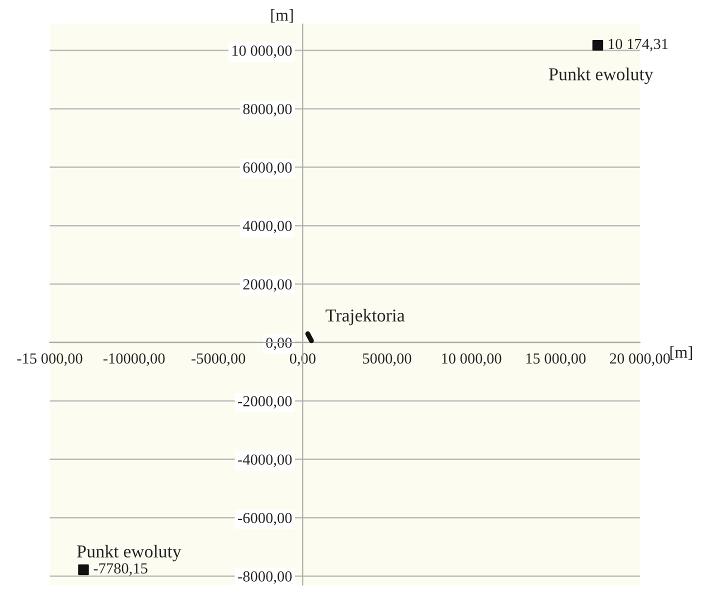 This screenshot has width=711, height=603. I want to click on x-tick-label: 10 000,00, so click(472, 359).